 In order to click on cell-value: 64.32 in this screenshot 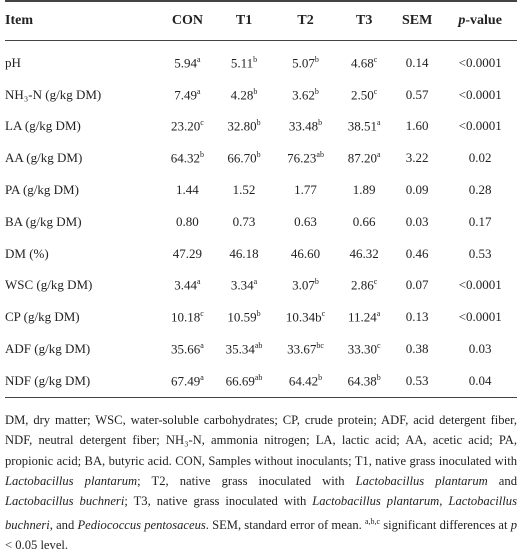, I will do `click(185, 158)`.